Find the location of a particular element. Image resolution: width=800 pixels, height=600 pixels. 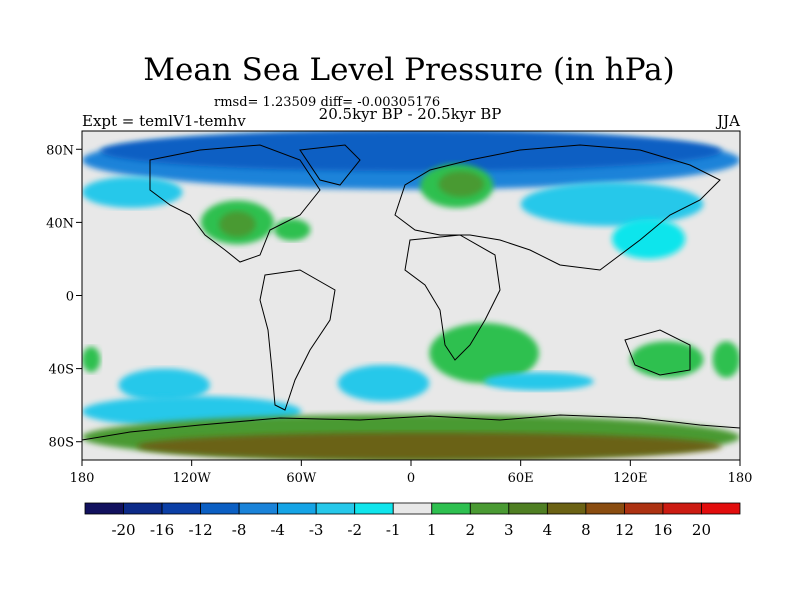

coastline-antarctica is located at coordinates (411, 427).